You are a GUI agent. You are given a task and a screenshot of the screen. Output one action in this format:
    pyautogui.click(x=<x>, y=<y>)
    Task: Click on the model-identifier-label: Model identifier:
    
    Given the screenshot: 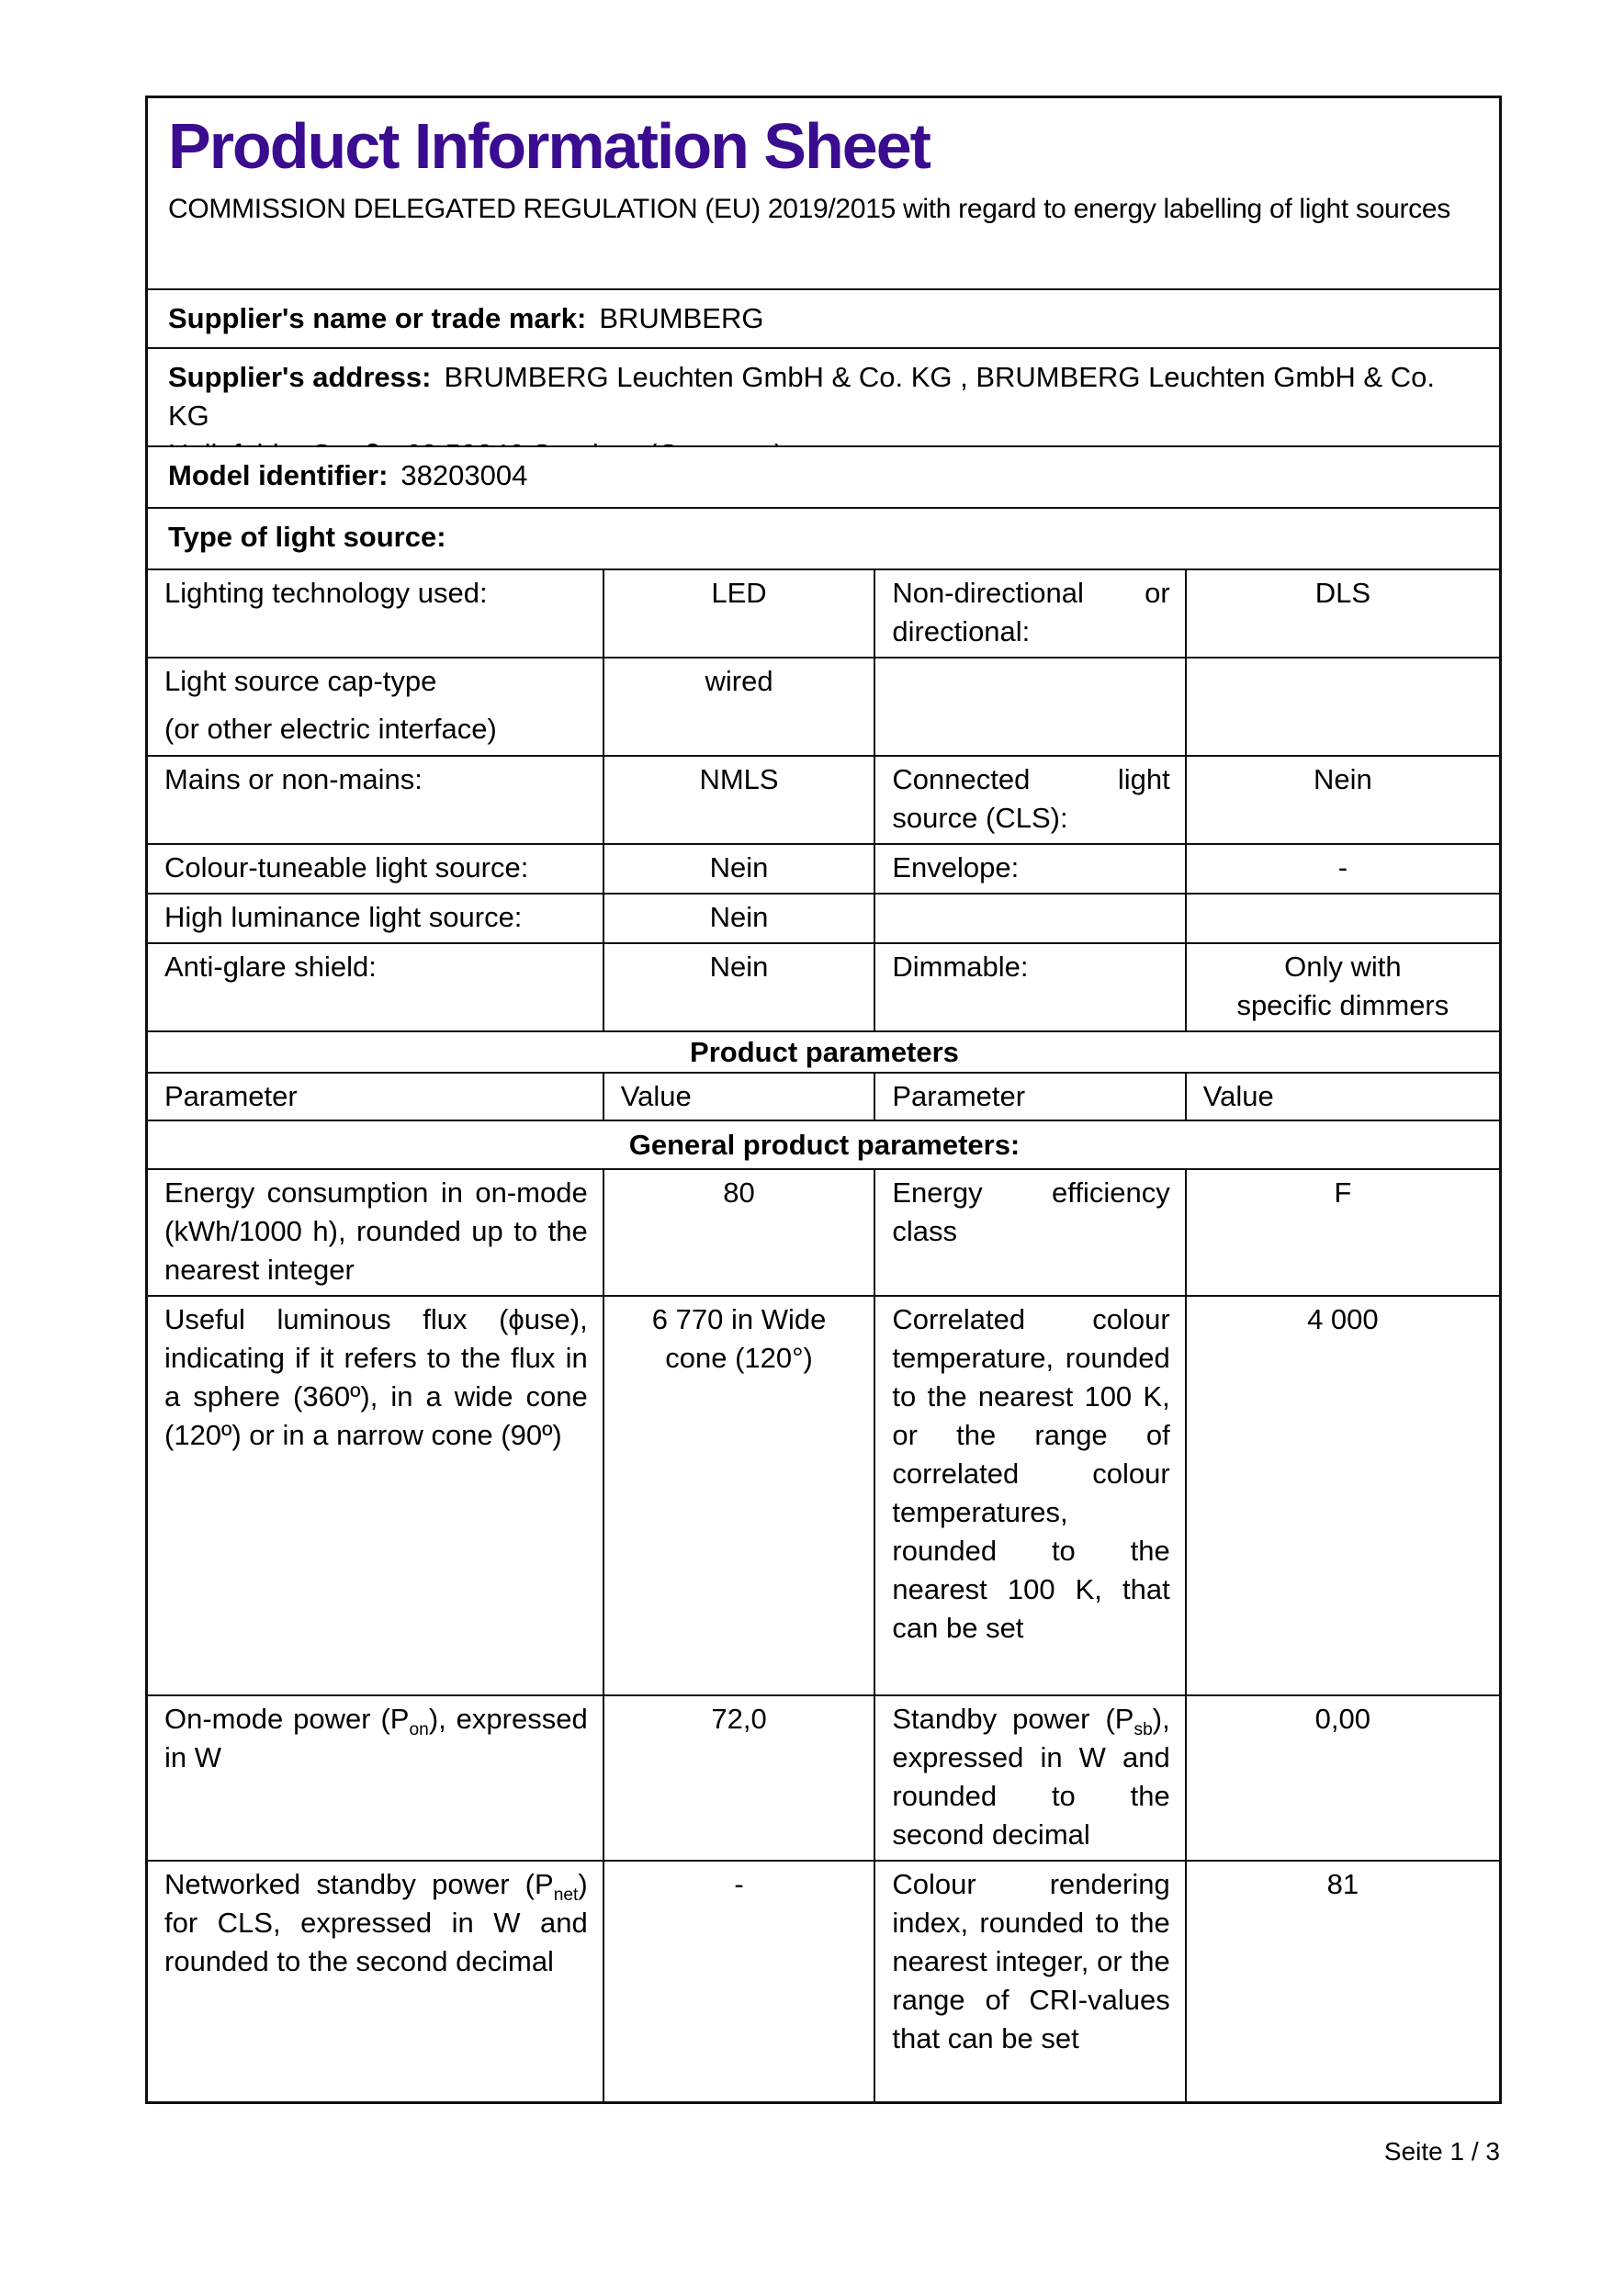 What is the action you would take?
    pyautogui.click(x=278, y=475)
    